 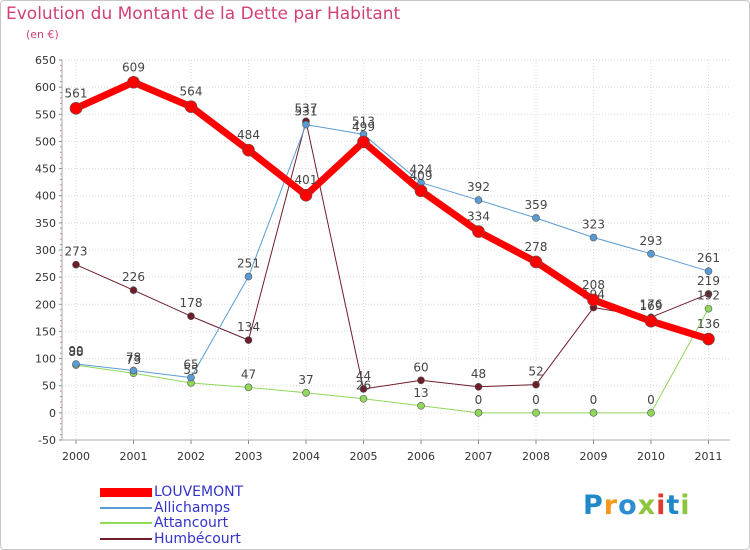 I want to click on data-label-louvemont: 208, so click(x=593, y=285).